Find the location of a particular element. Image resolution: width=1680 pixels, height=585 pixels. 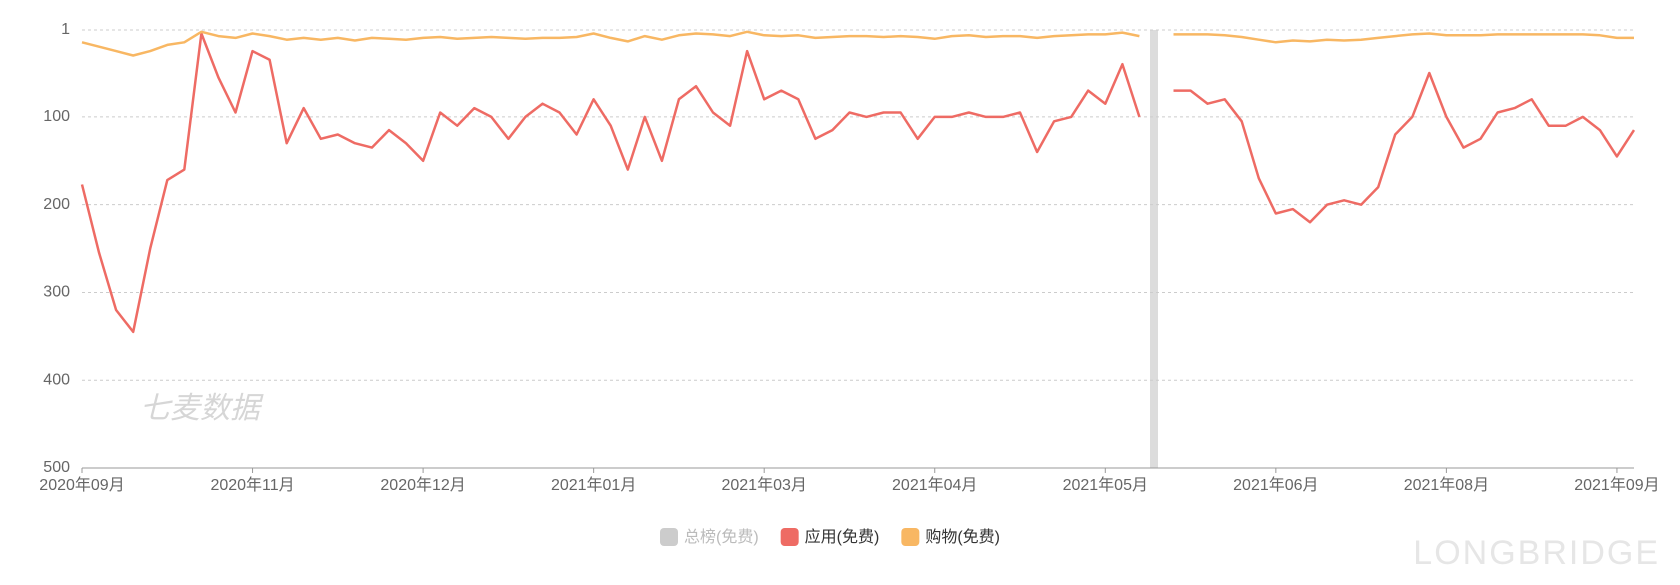

y-tick-label: 200 is located at coordinates (56, 204).